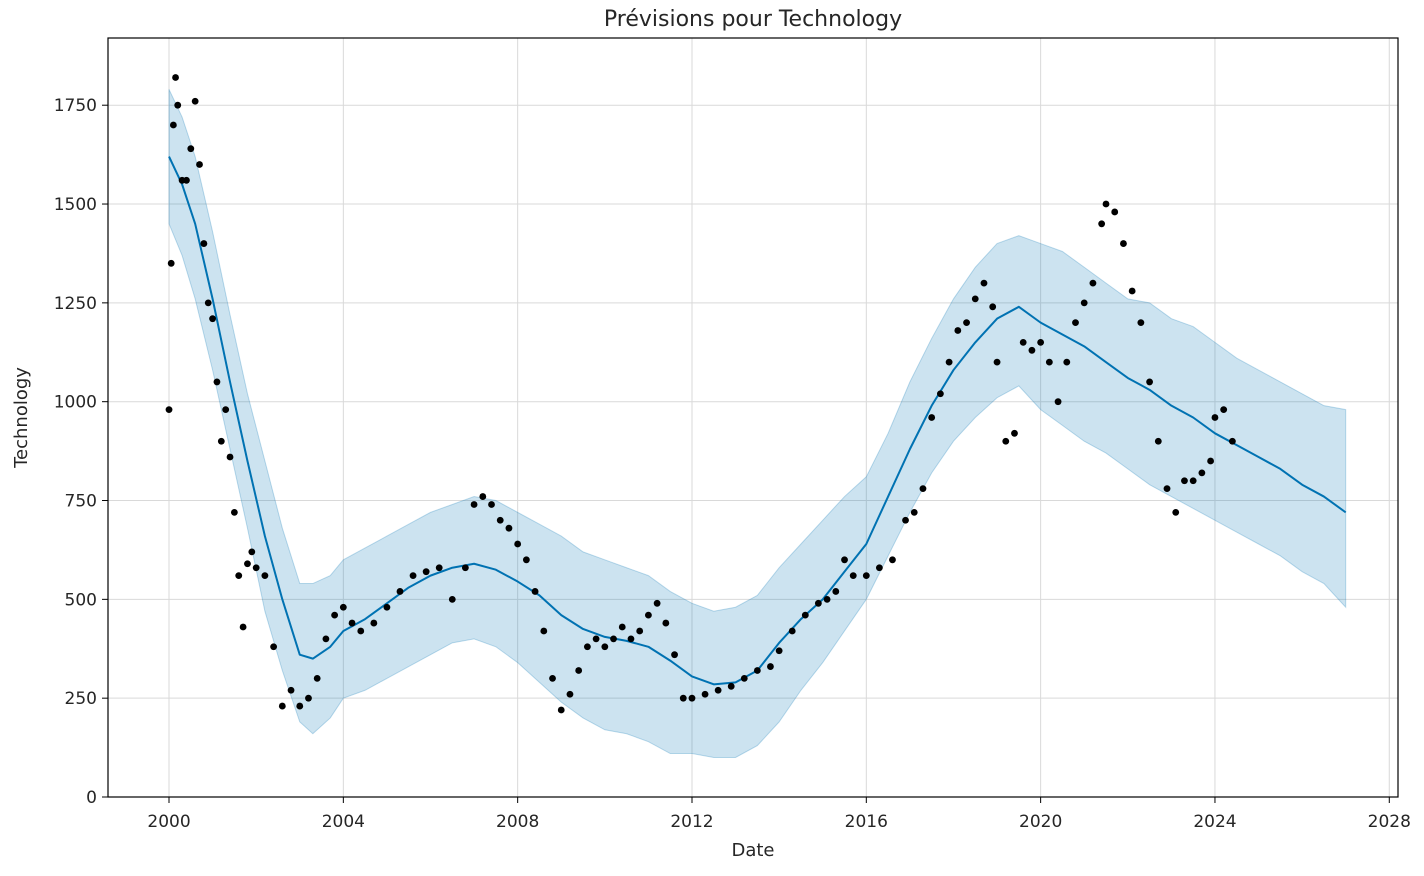  What do you see at coordinates (81, 600) in the screenshot?
I see `y-tick-label: 500` at bounding box center [81, 600].